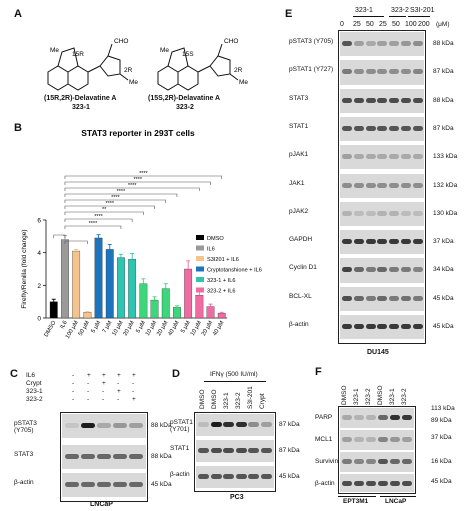 Image resolution: width=474 pixels, height=511 pixels. Describe the element at coordinates (214, 399) in the screenshot. I see `panel-d-lane-1: DMSO` at that location.